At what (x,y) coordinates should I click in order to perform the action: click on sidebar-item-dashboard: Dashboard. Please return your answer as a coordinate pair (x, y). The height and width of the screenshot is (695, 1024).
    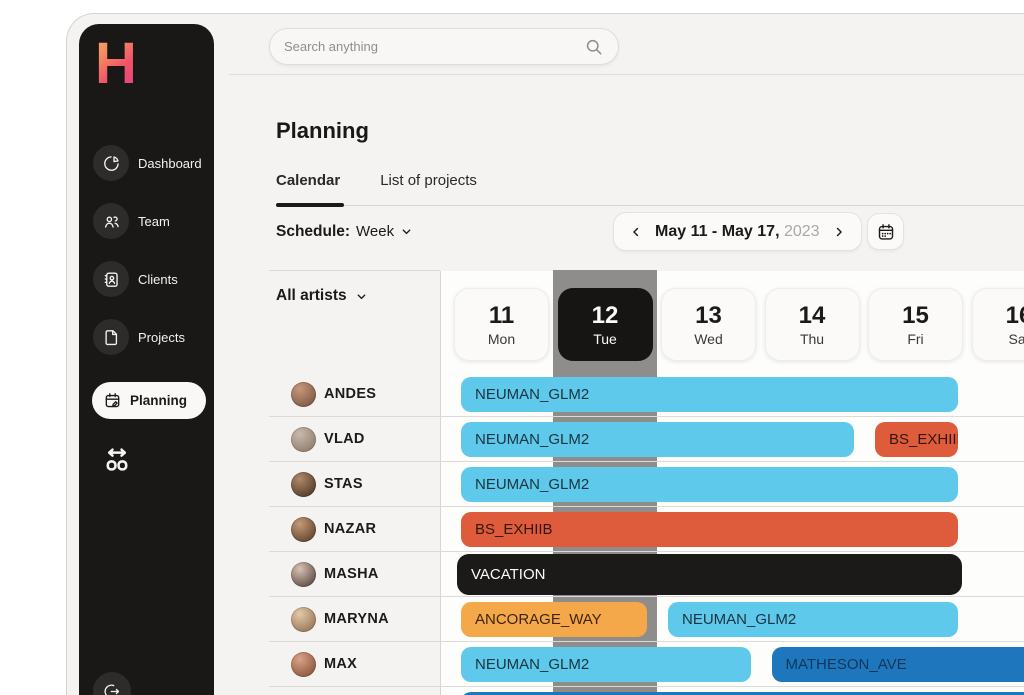
    Looking at the image, I should click on (147, 163).